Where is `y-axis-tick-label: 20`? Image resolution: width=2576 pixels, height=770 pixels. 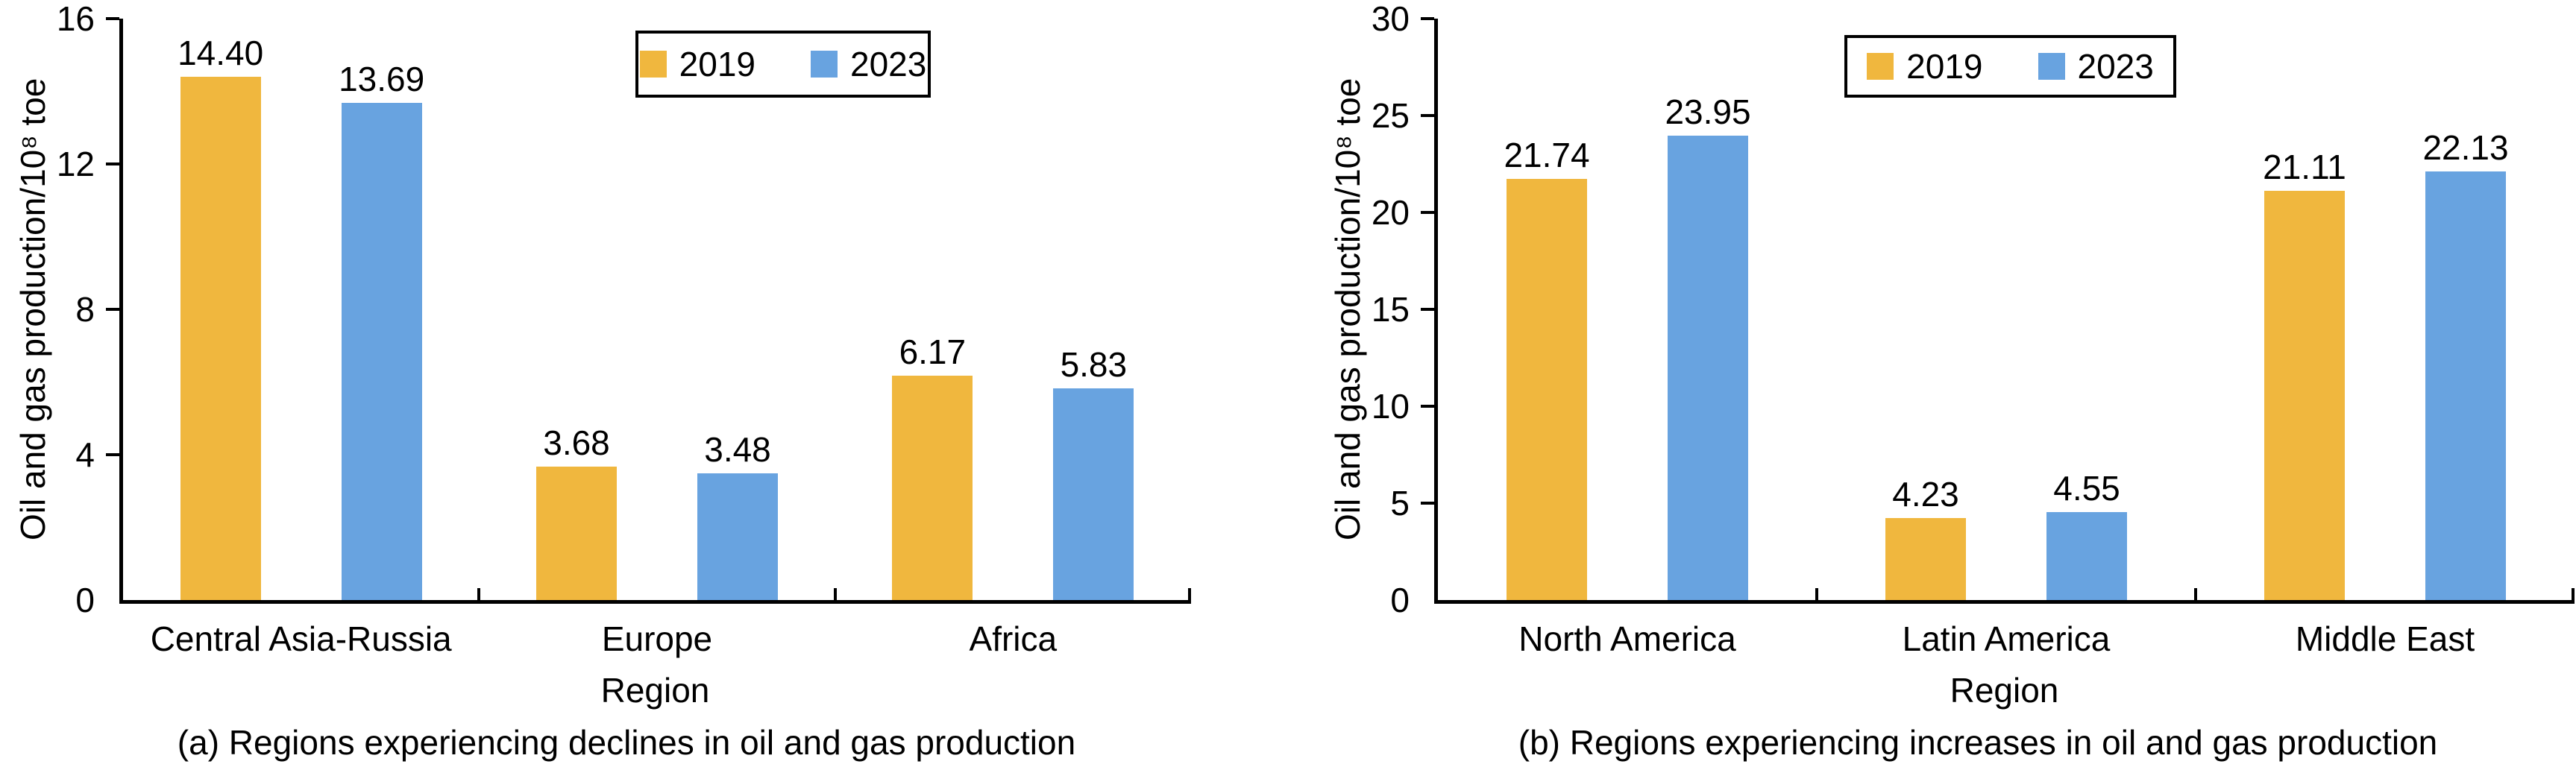
y-axis-tick-label: 20 is located at coordinates (1391, 212).